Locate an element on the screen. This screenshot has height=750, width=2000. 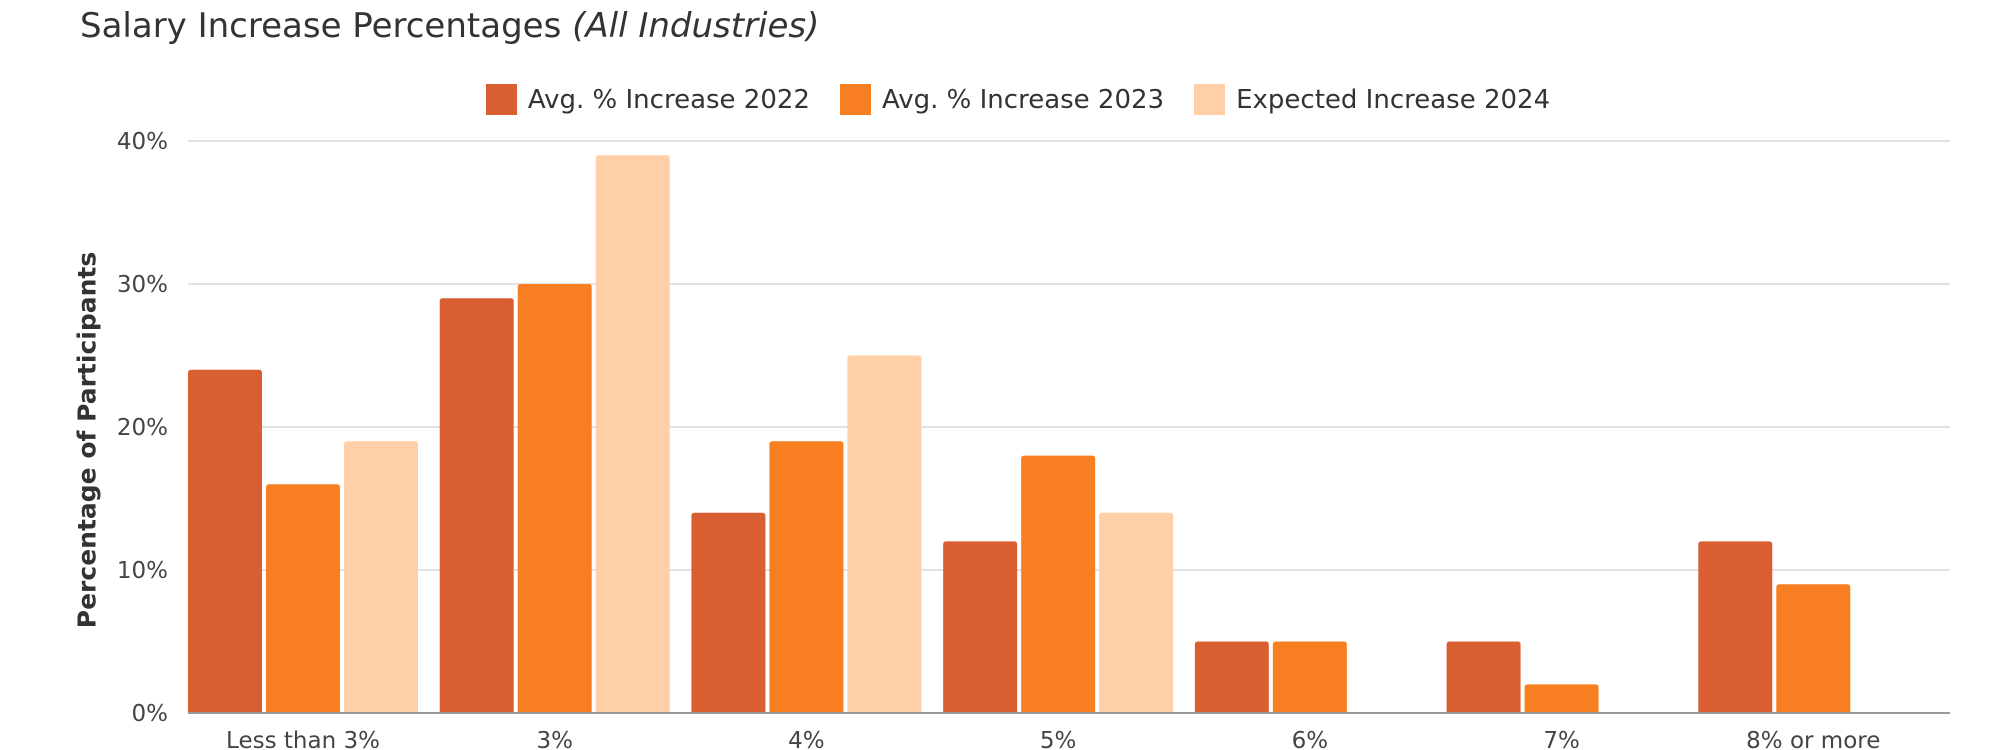
x-tick-label: Less than 3% is located at coordinates (303, 739).